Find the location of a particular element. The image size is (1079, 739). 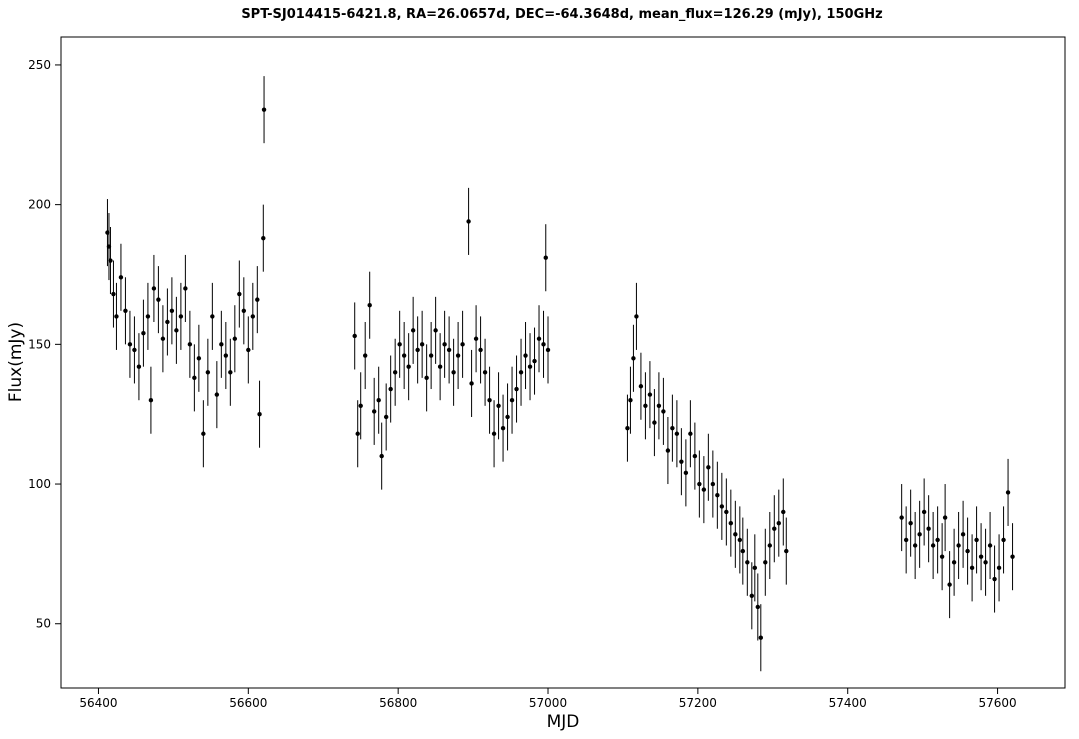

x-tick-label: 57000 is located at coordinates (548, 703).